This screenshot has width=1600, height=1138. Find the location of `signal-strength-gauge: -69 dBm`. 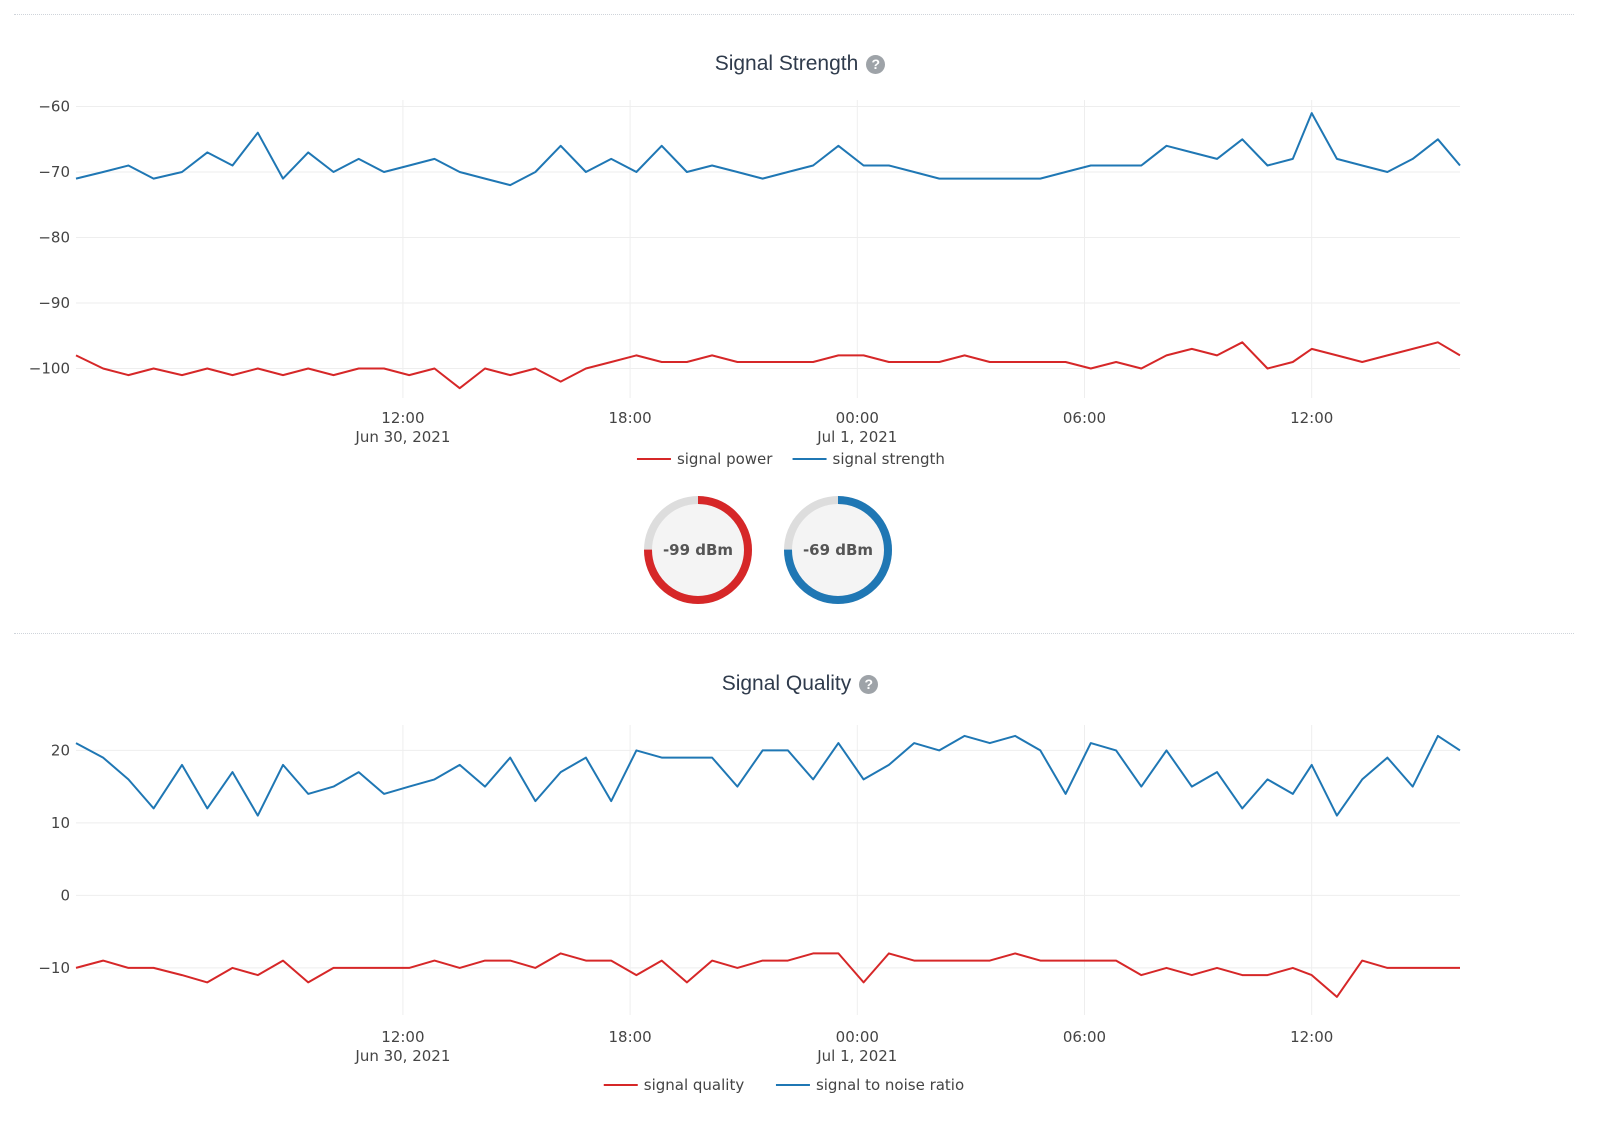

signal-strength-gauge: -69 dBm is located at coordinates (838, 550).